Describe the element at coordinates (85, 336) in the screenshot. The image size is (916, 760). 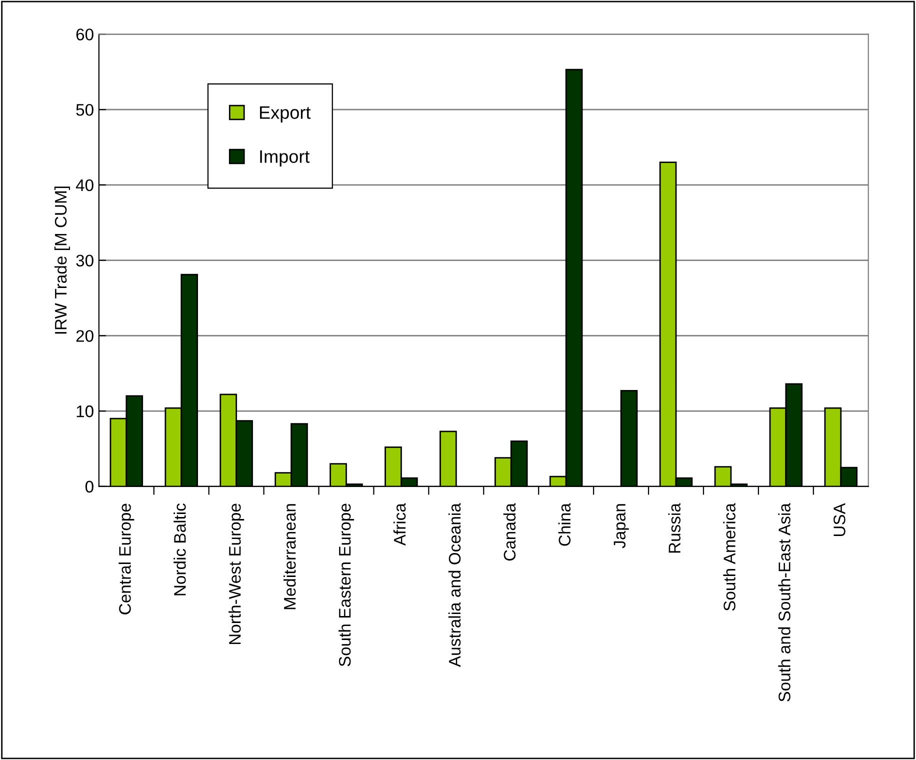
I see `y-tick-label: 20` at that location.